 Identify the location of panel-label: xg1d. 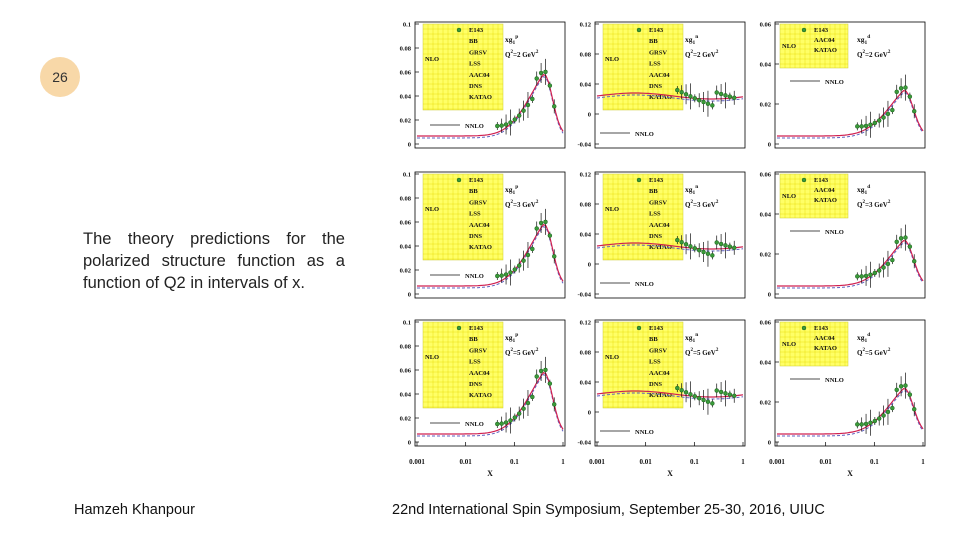
(863, 338).